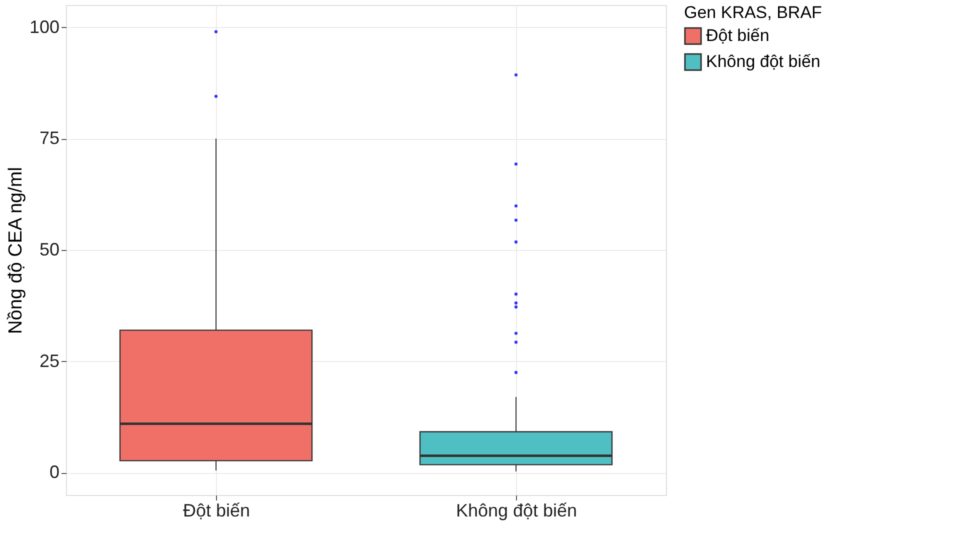 This screenshot has width=978, height=557. What do you see at coordinates (44, 26) in the screenshot?
I see `y-tick-label: 100` at bounding box center [44, 26].